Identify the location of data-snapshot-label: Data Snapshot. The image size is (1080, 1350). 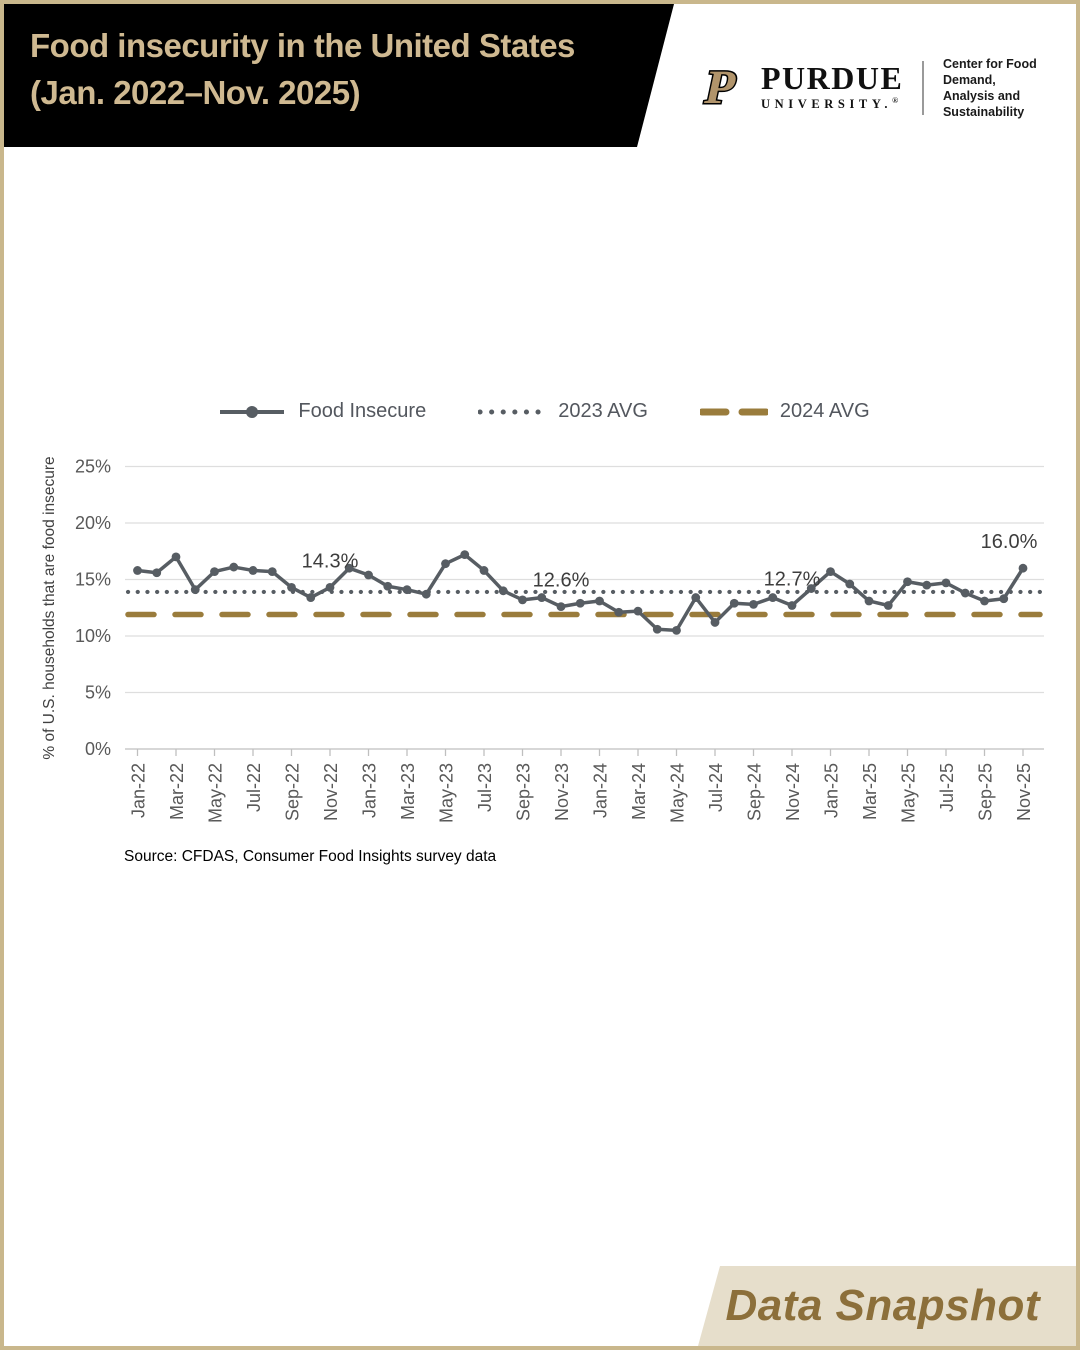
(882, 1305).